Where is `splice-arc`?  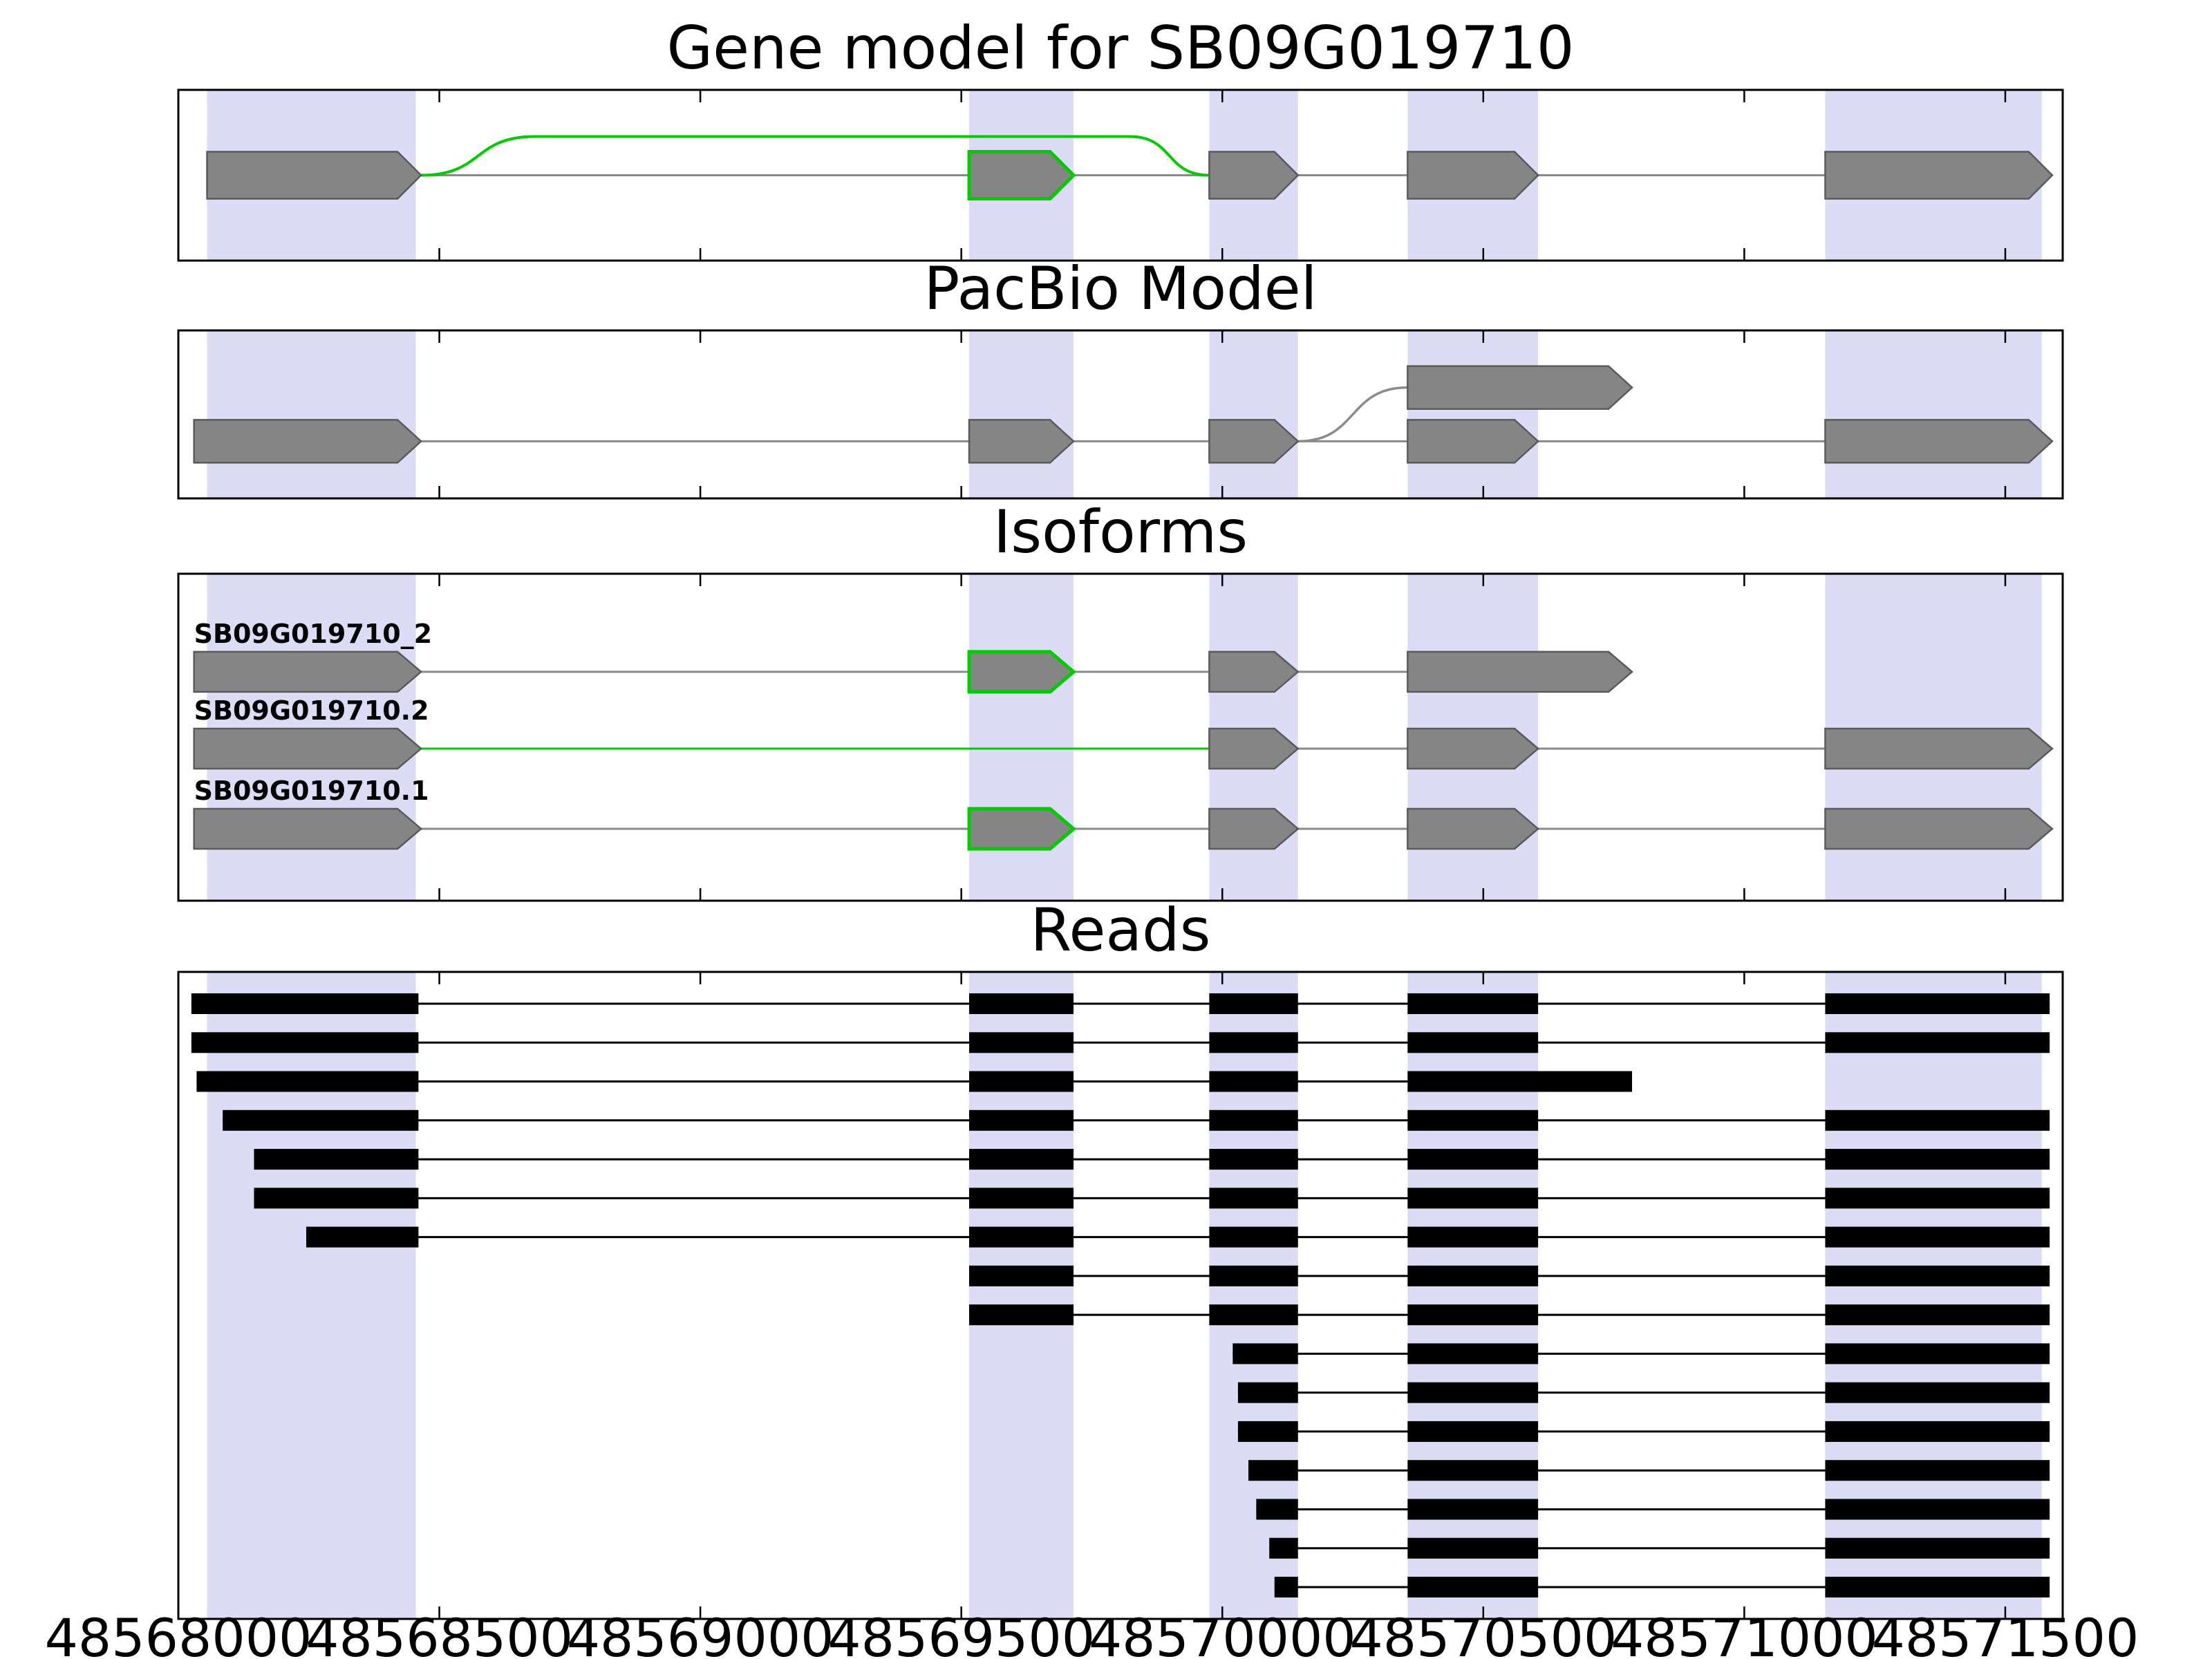
splice-arc is located at coordinates (815, 156).